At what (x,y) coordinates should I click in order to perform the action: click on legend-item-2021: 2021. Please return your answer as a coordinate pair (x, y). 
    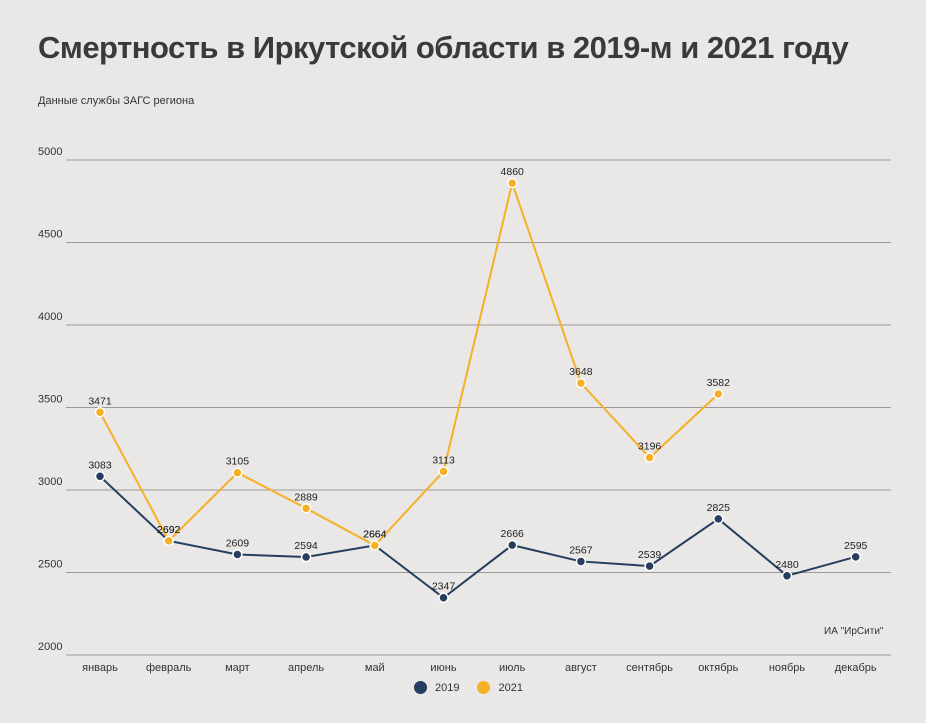
    Looking at the image, I should click on (500, 687).